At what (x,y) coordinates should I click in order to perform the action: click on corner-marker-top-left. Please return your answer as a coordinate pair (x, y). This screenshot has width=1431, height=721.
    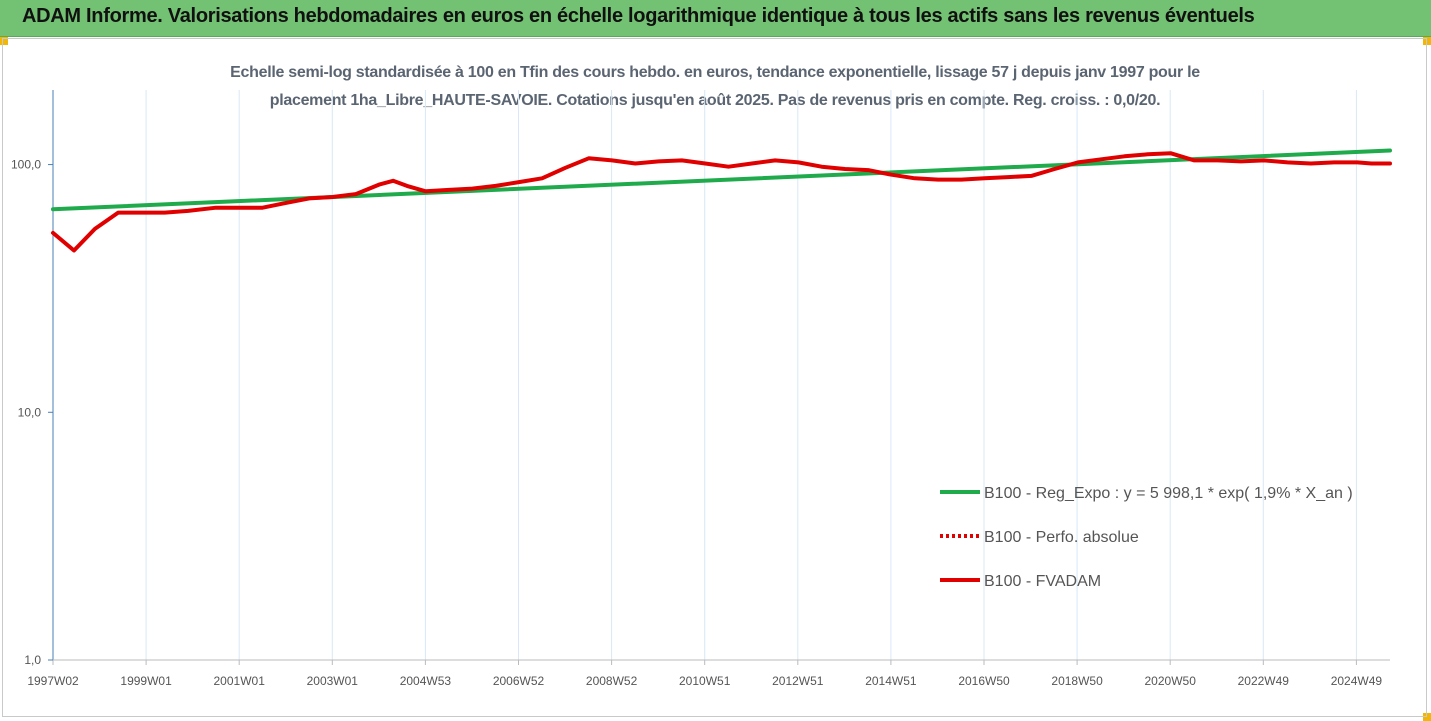
    Looking at the image, I should click on (4, 41).